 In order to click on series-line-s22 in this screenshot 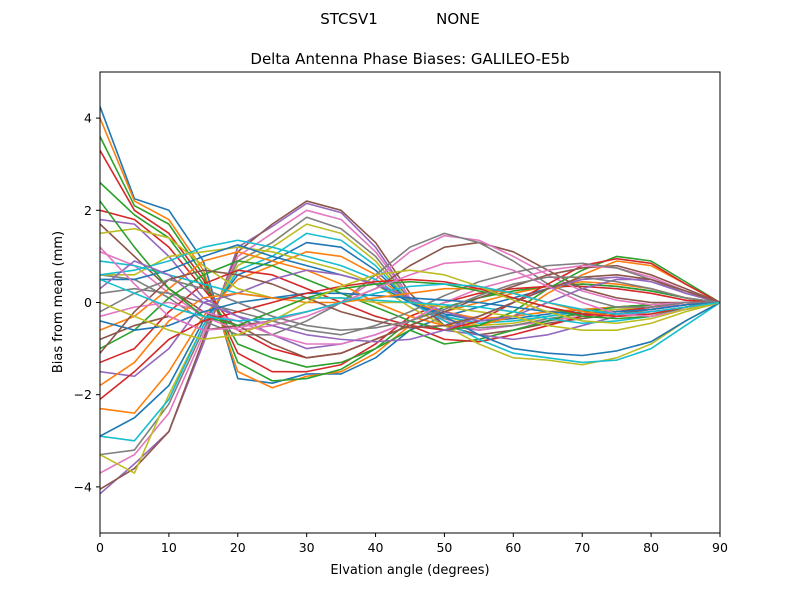, I will do `click(410, 290)`.